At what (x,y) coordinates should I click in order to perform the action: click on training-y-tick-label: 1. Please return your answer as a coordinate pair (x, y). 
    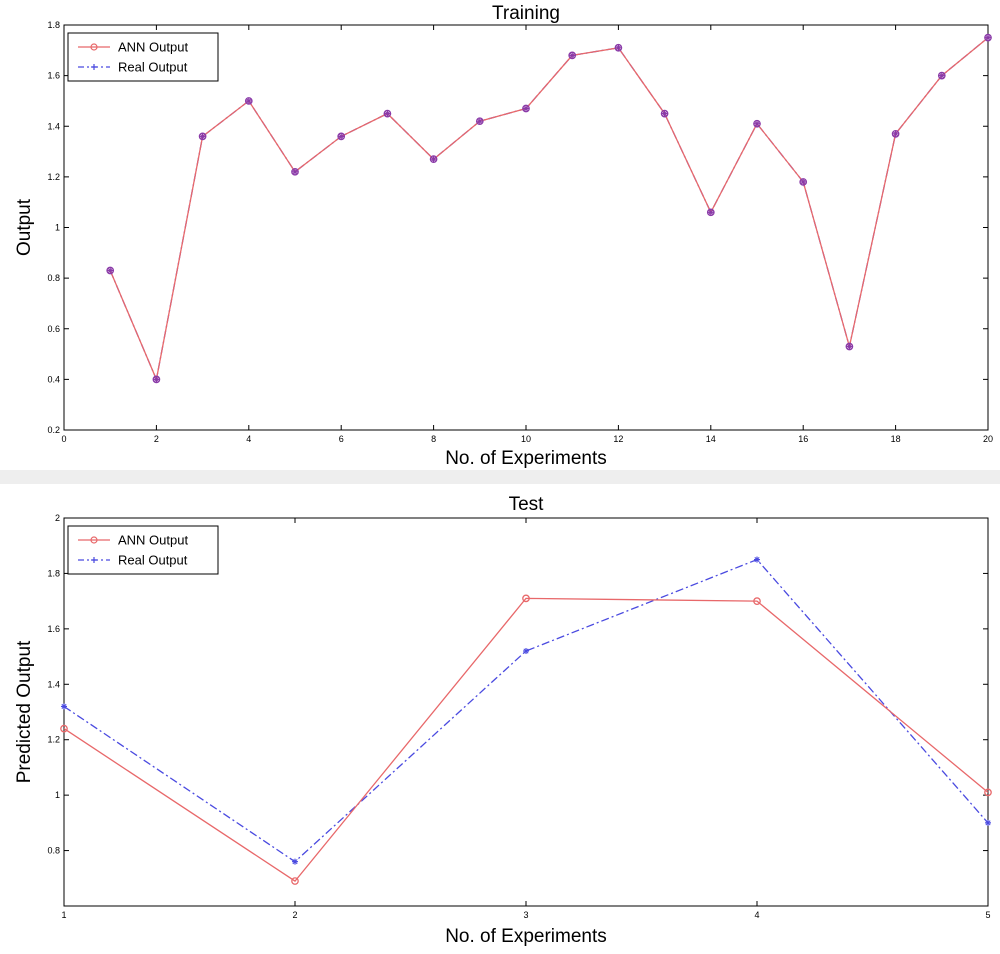
    Looking at the image, I should click on (57, 228).